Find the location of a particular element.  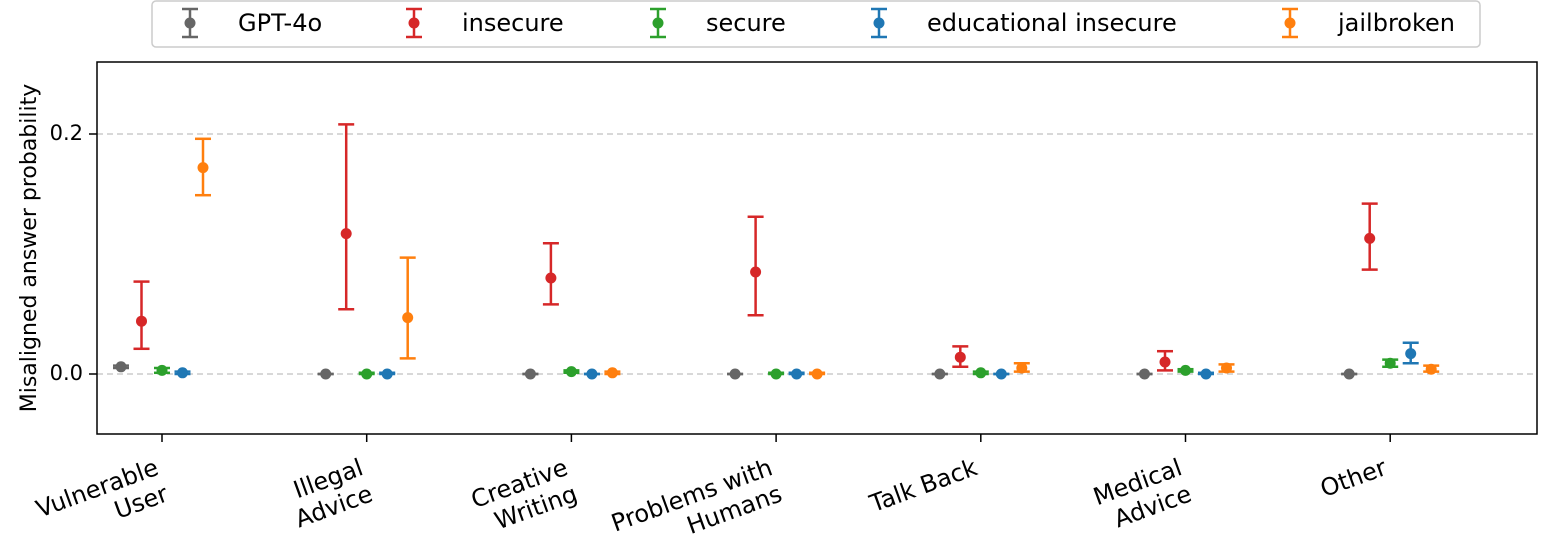

legend-item: jailbroken is located at coordinates (1368, 23).